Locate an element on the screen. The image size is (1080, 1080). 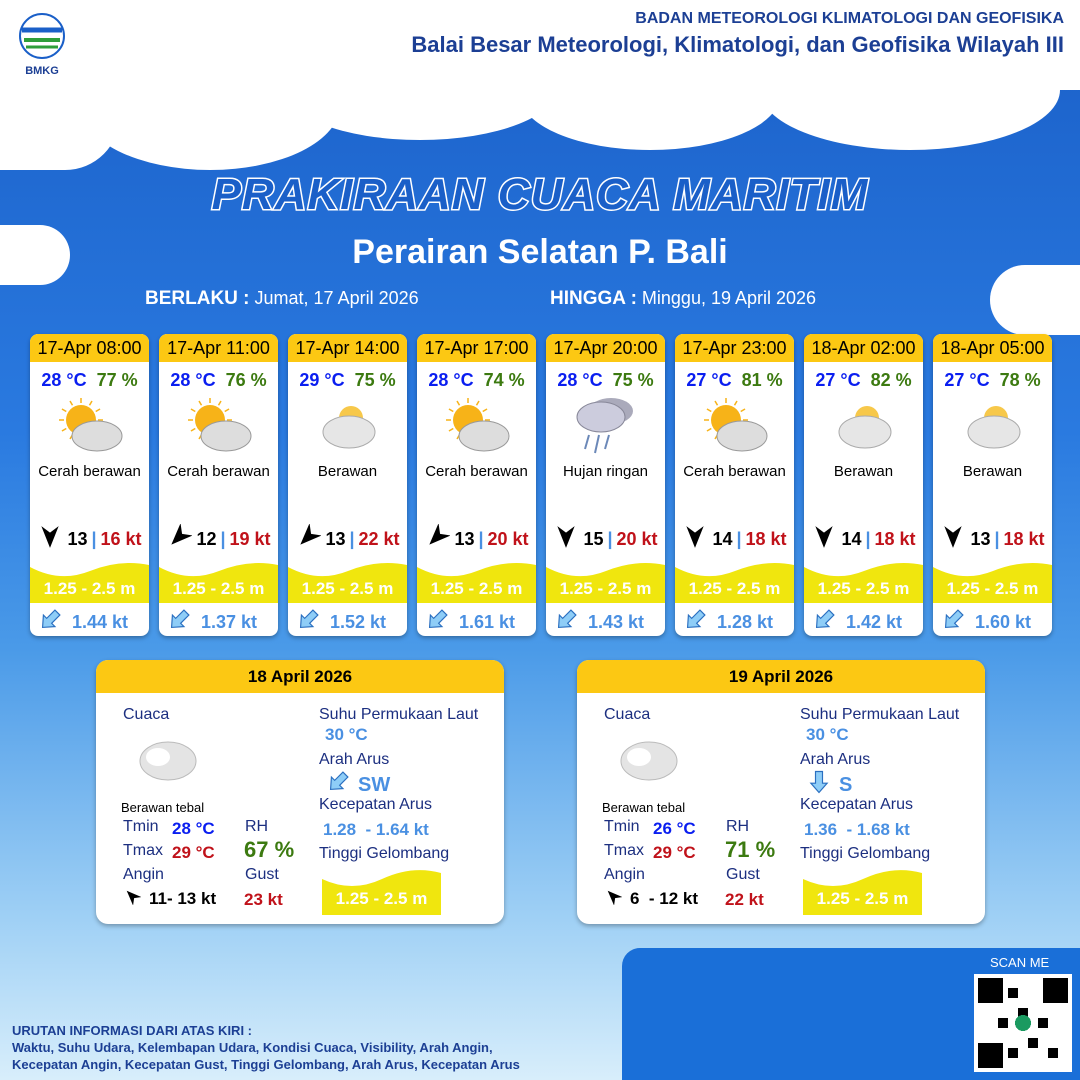
rh-label: RH is located at coordinates (257, 826).